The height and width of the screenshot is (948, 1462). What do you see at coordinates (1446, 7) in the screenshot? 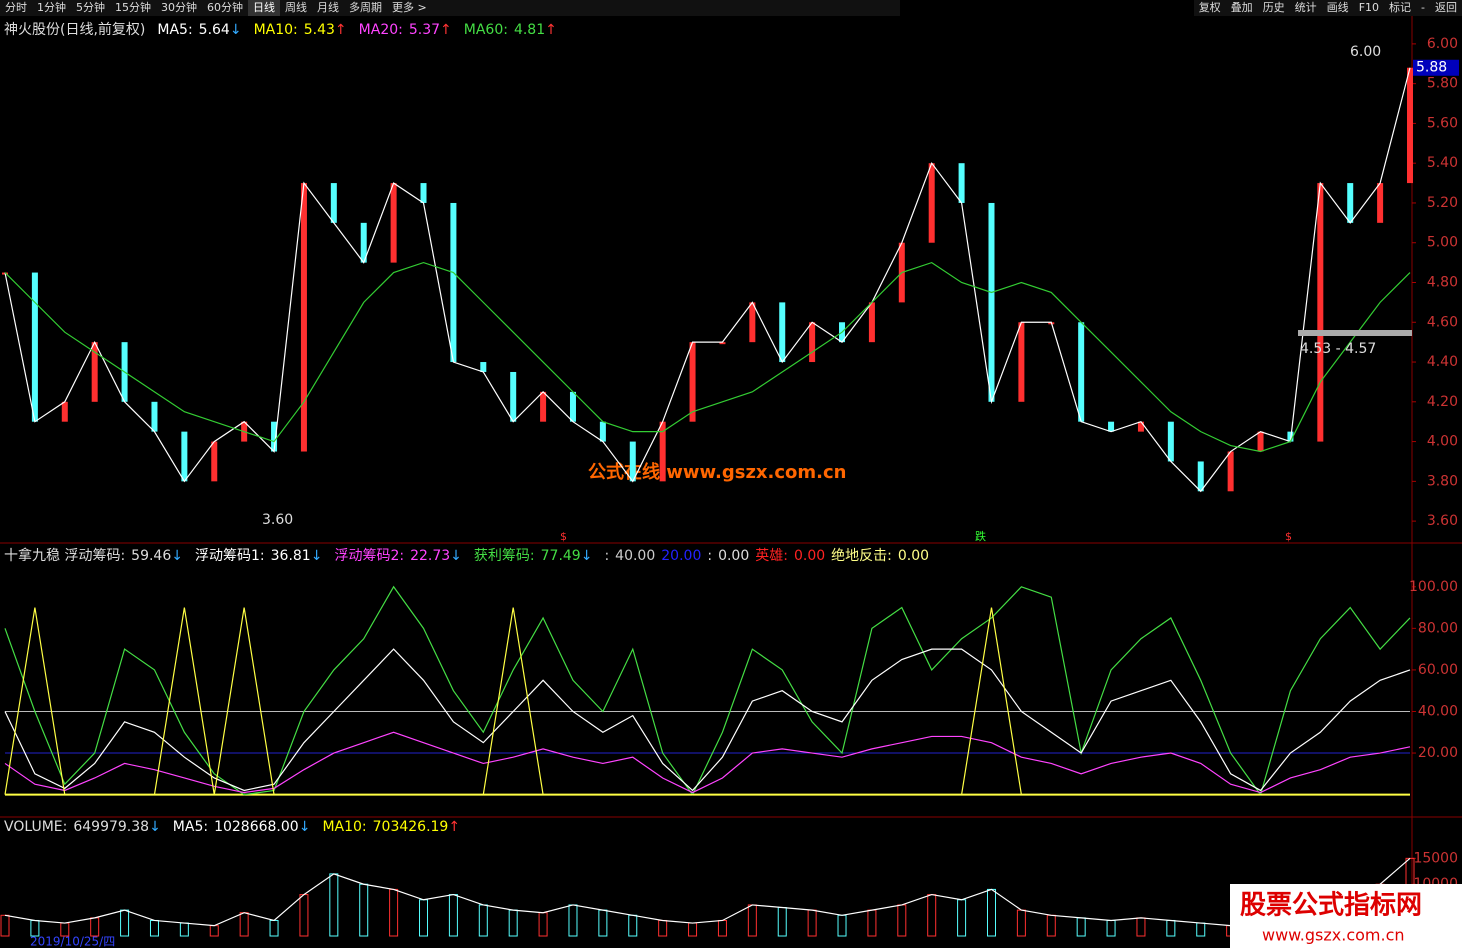
I see `toolbar-button: 返回` at bounding box center [1446, 7].